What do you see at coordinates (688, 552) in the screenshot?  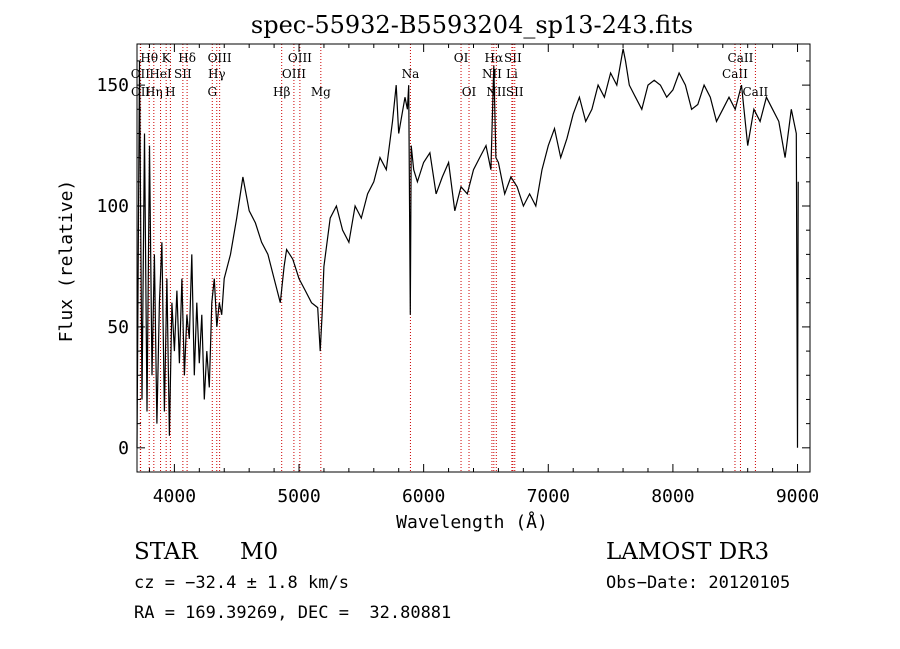 I see `survey-name: LAMOST DR3` at bounding box center [688, 552].